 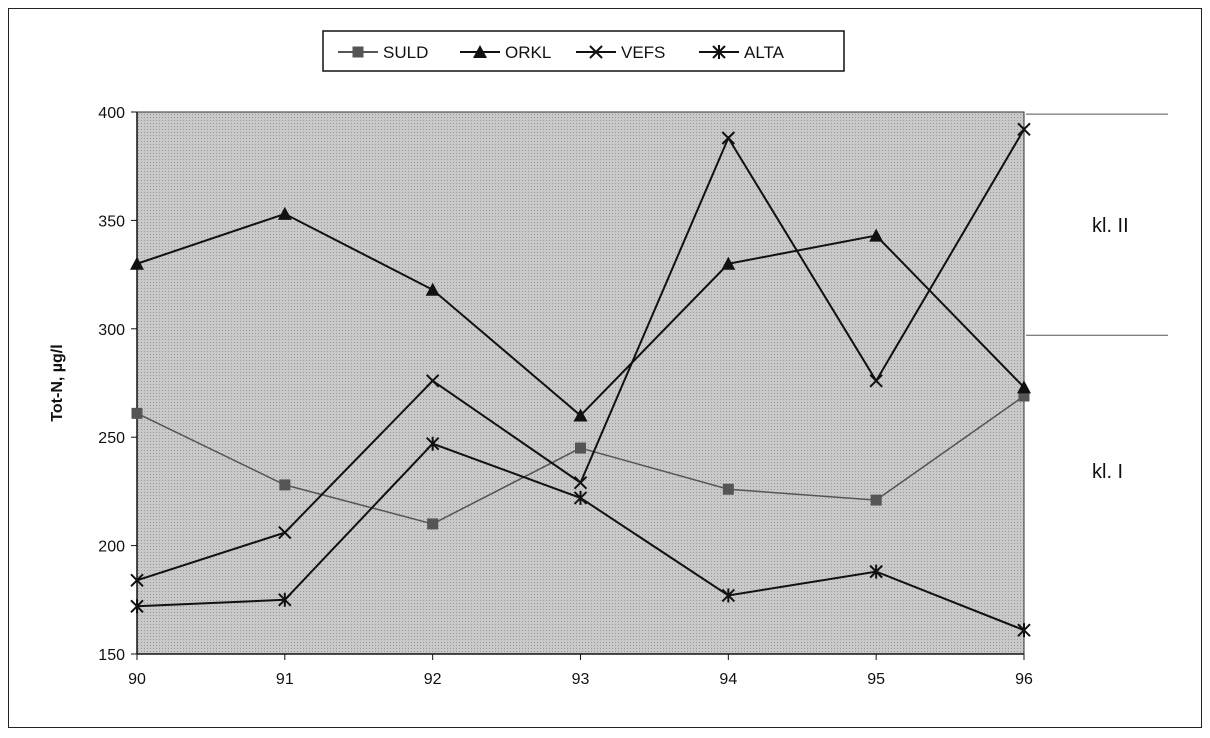 I want to click on legend-box, so click(x=583, y=51).